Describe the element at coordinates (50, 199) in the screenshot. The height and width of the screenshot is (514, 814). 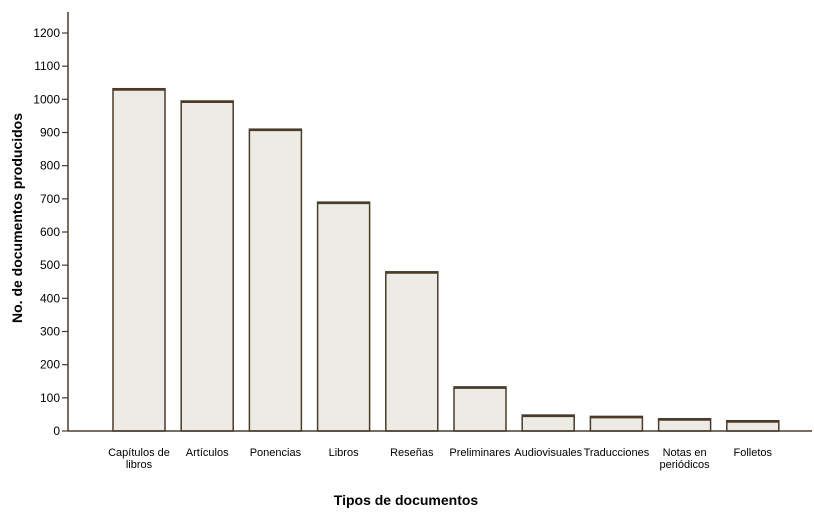
I see `y-tick-label: 700` at that location.